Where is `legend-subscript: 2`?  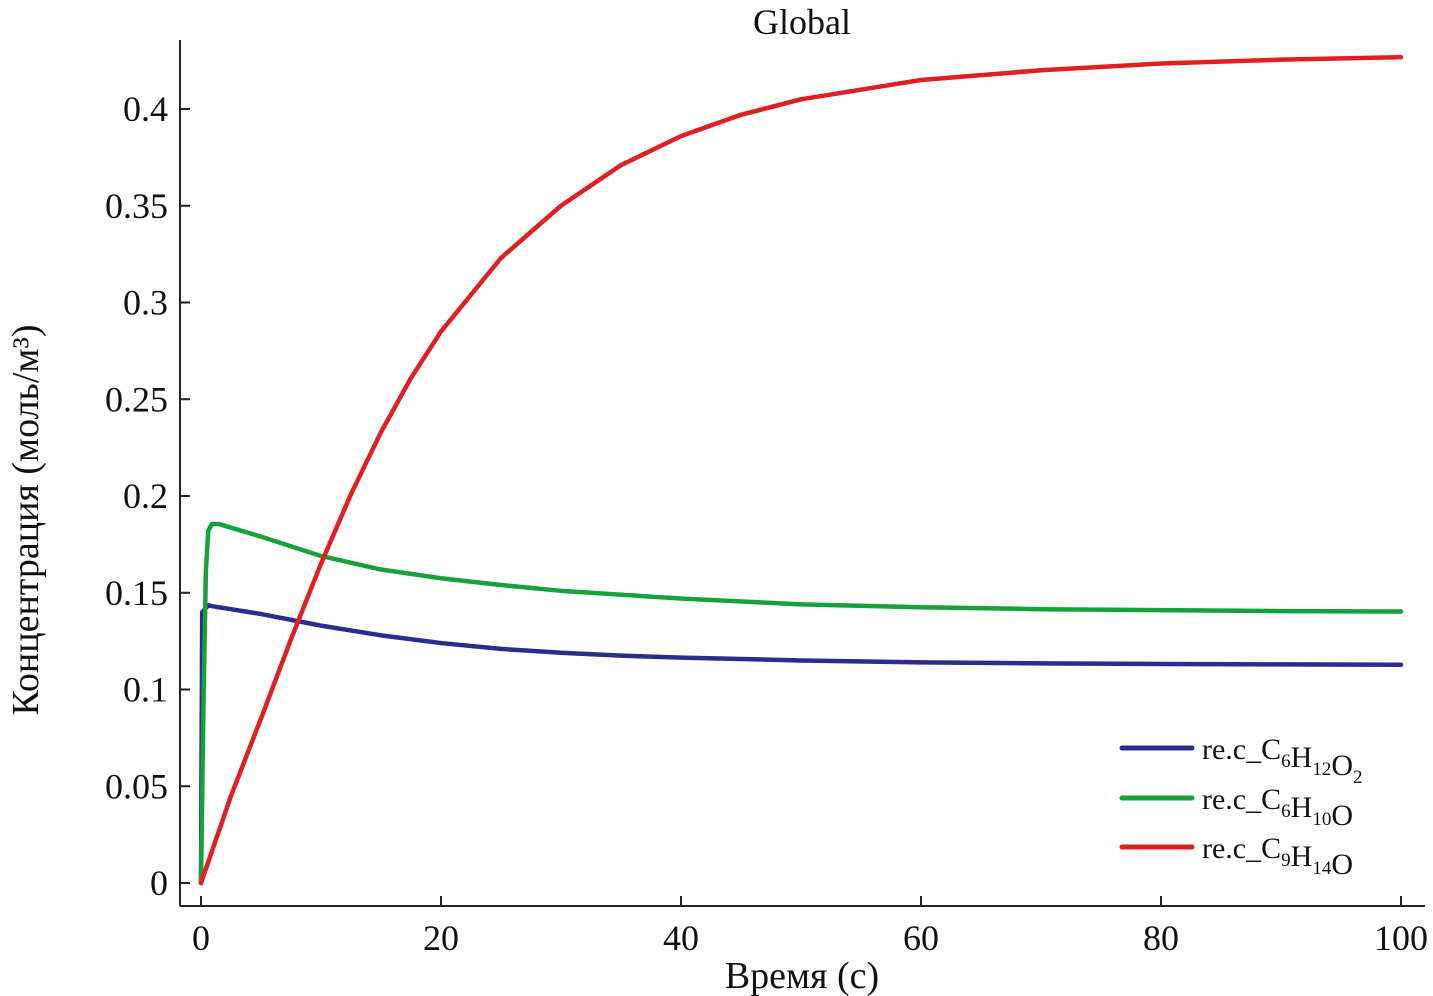
legend-subscript: 2 is located at coordinates (1358, 777).